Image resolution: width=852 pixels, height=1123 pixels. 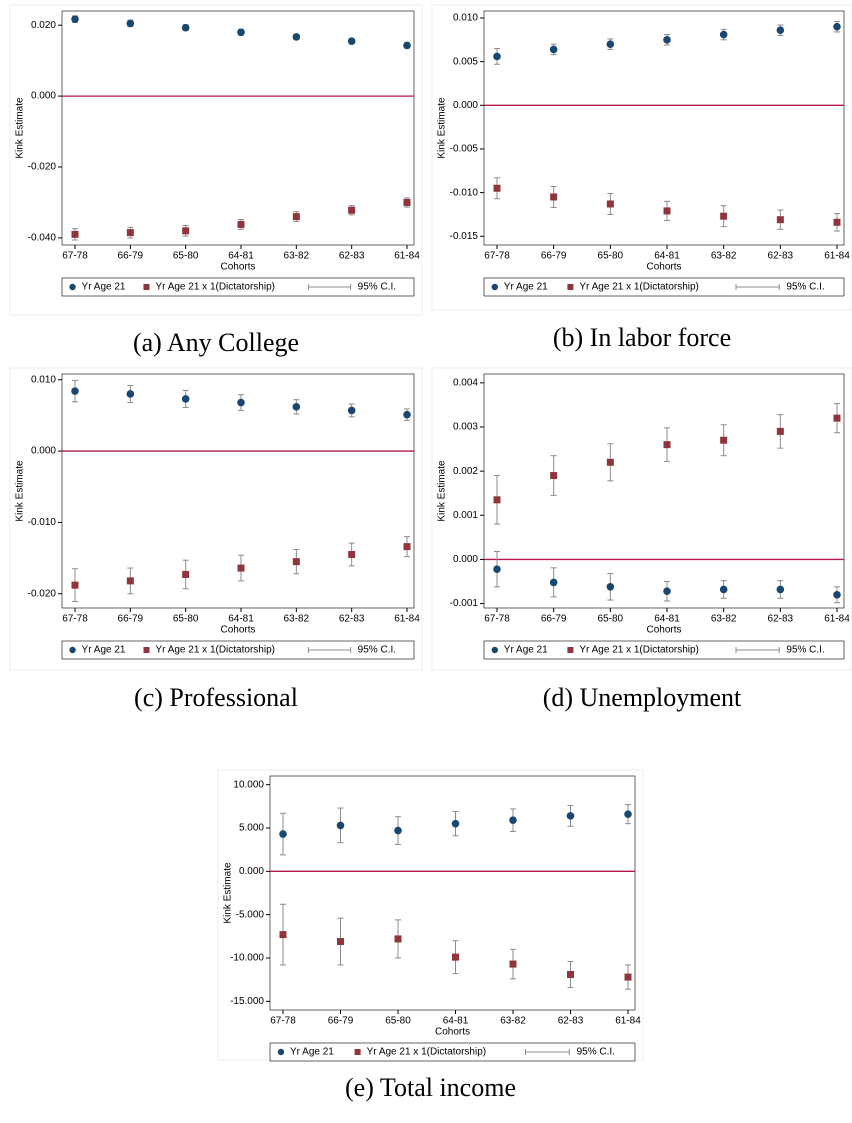 I want to click on y-tick-label: 10.000, so click(x=248, y=784).